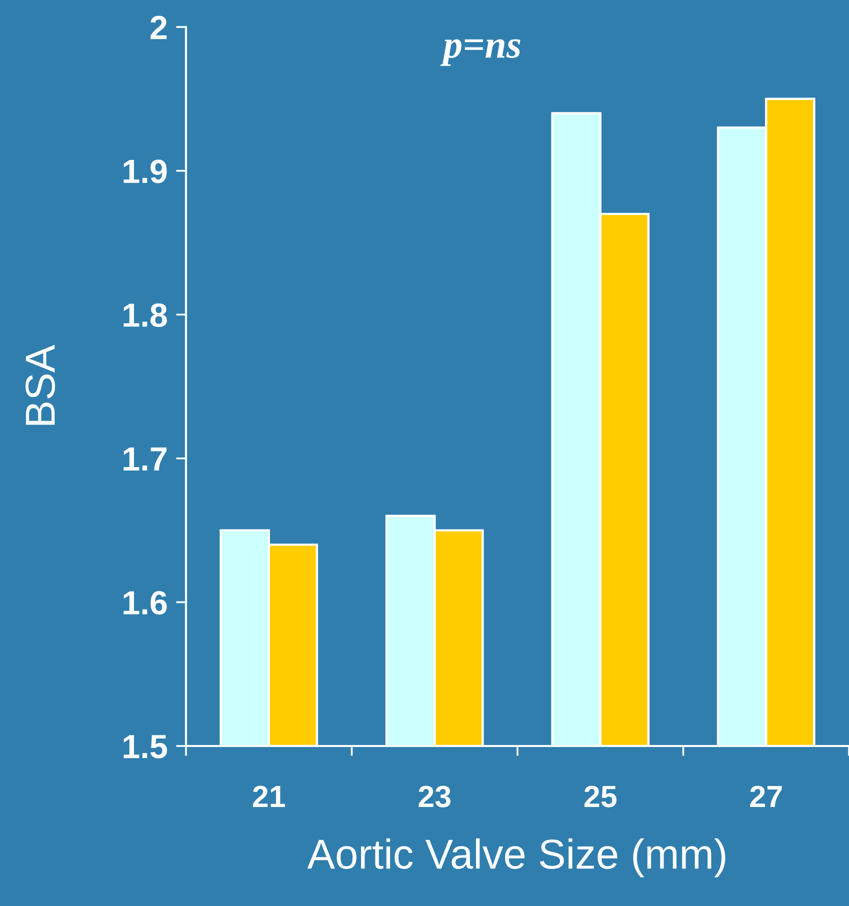 The image size is (849, 906). I want to click on y-tick-label: 2, so click(158, 28).